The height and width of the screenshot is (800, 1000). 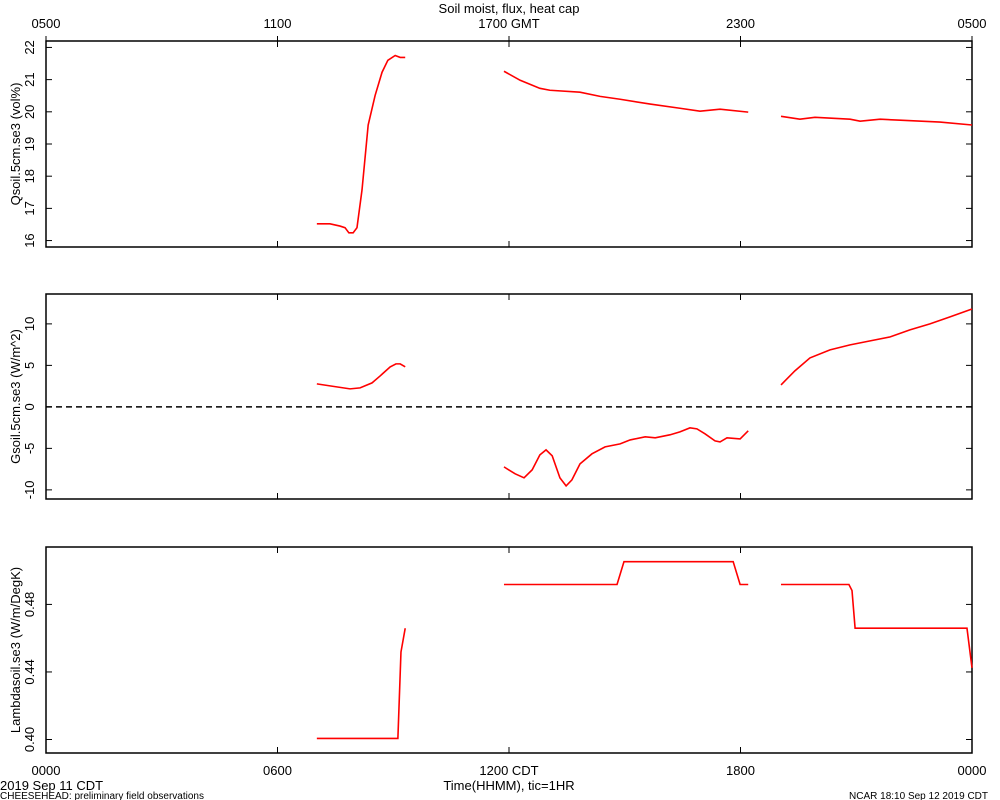 I want to click on x-axis-label: Time(HHMM), tic=1HR, so click(x=508, y=785).